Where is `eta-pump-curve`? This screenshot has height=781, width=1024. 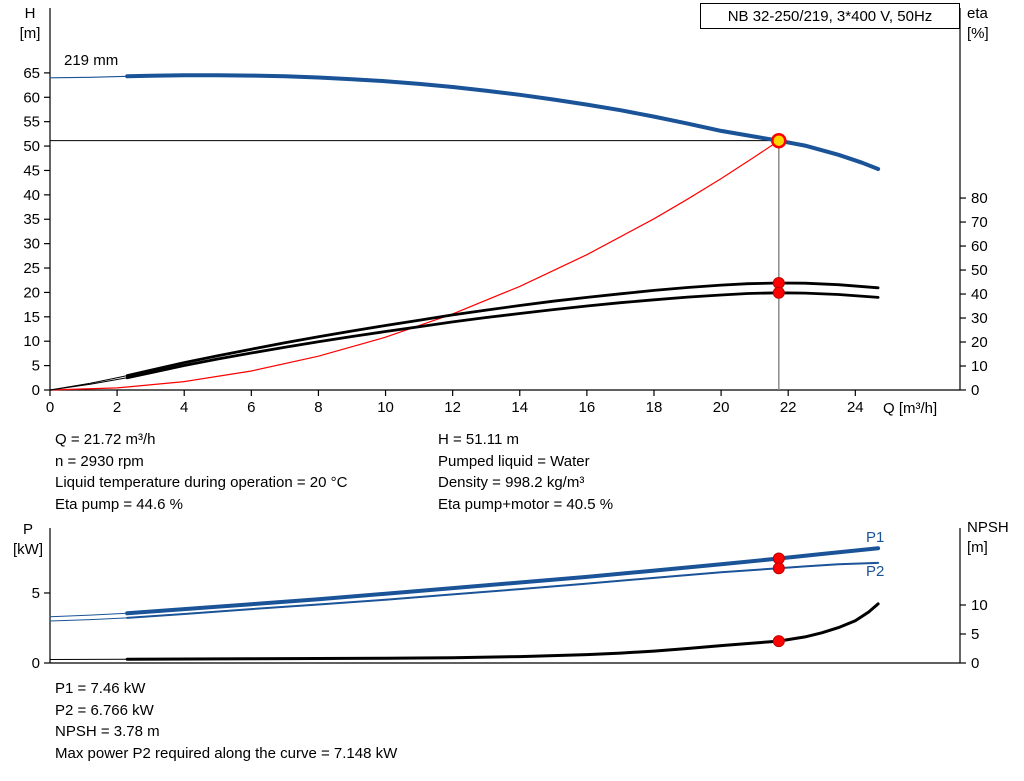 eta-pump-curve is located at coordinates (502, 329).